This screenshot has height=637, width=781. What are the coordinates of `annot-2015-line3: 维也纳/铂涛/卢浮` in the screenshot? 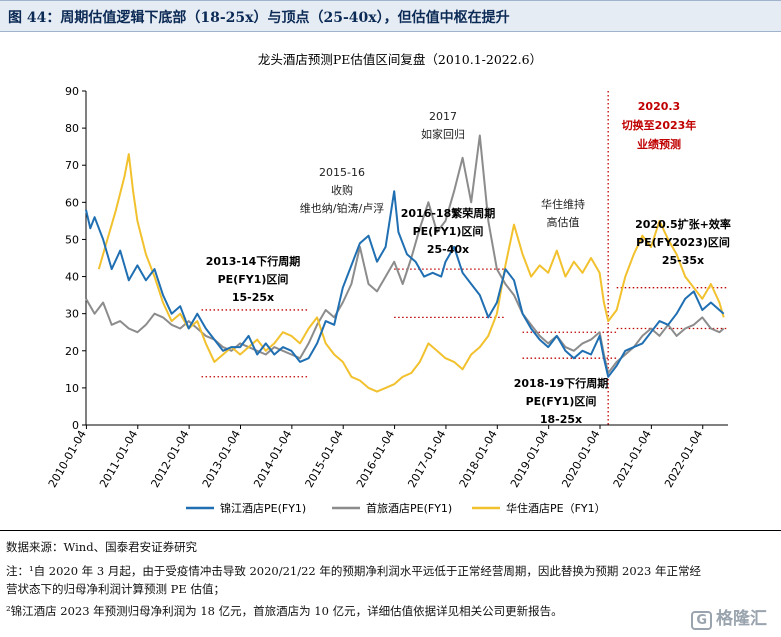 It's located at (342, 208).